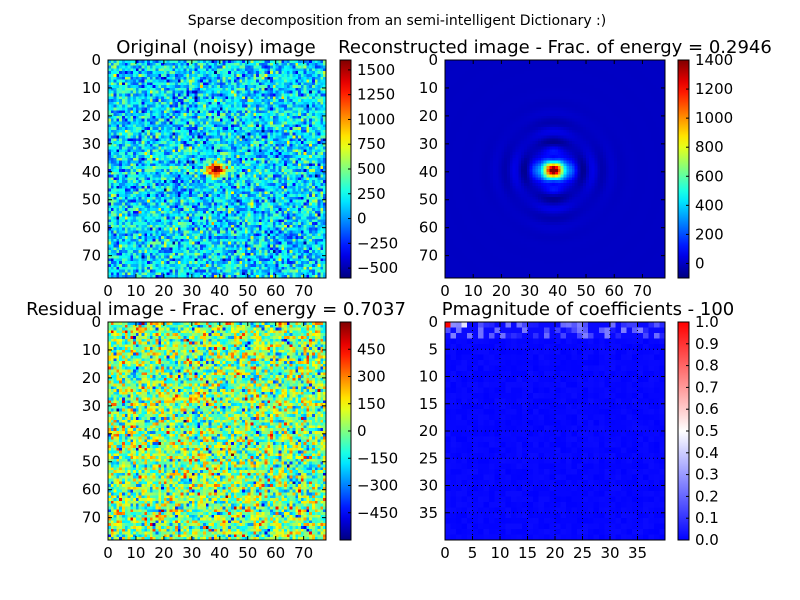 The height and width of the screenshot is (600, 800). I want to click on colorbar-tick-label: −450, so click(377, 513).